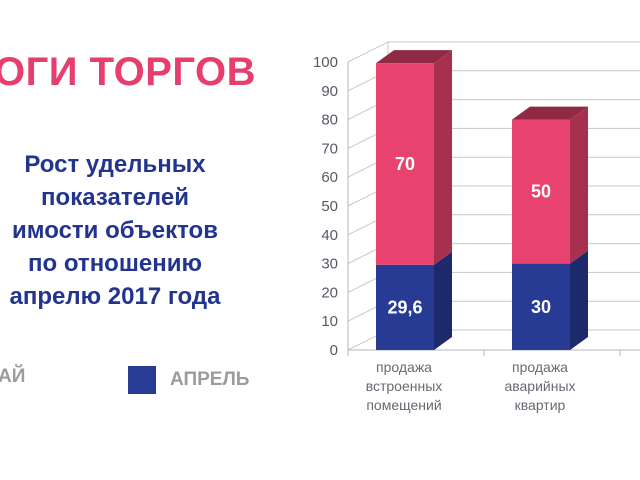  I want to click on legend-april-swatch, so click(142, 380).